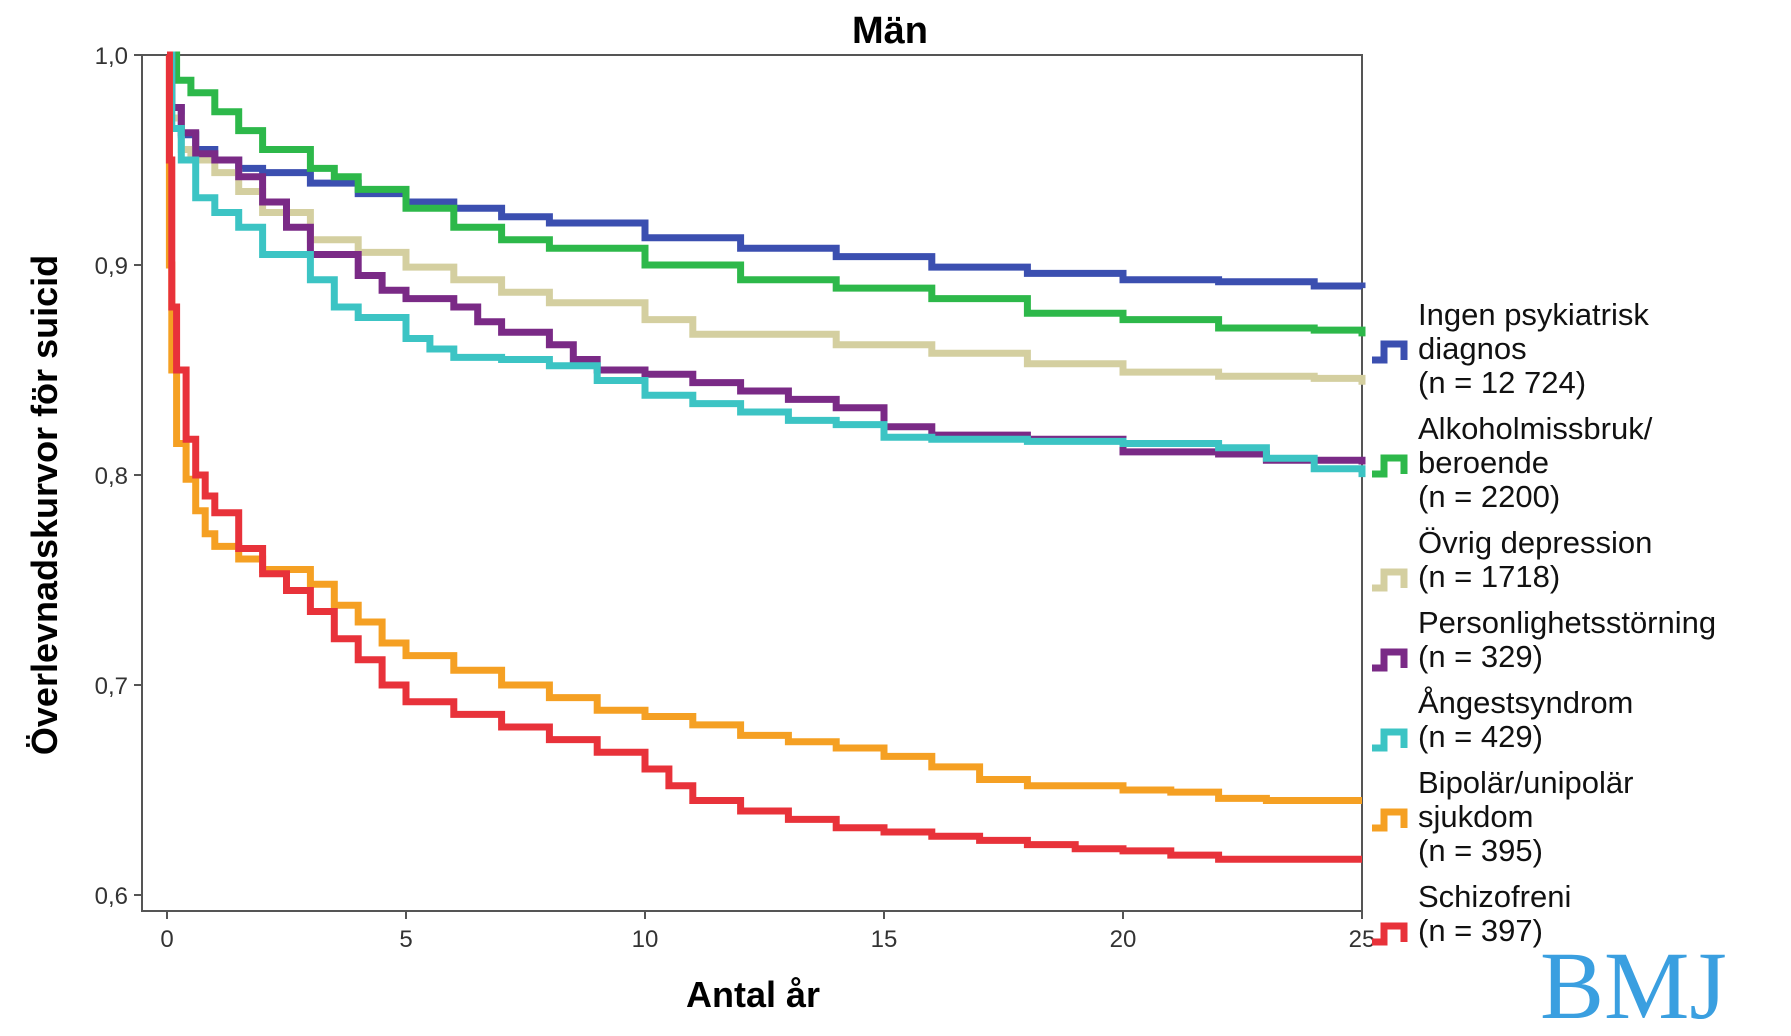  I want to click on x-tick-label: 25, so click(1362, 939).